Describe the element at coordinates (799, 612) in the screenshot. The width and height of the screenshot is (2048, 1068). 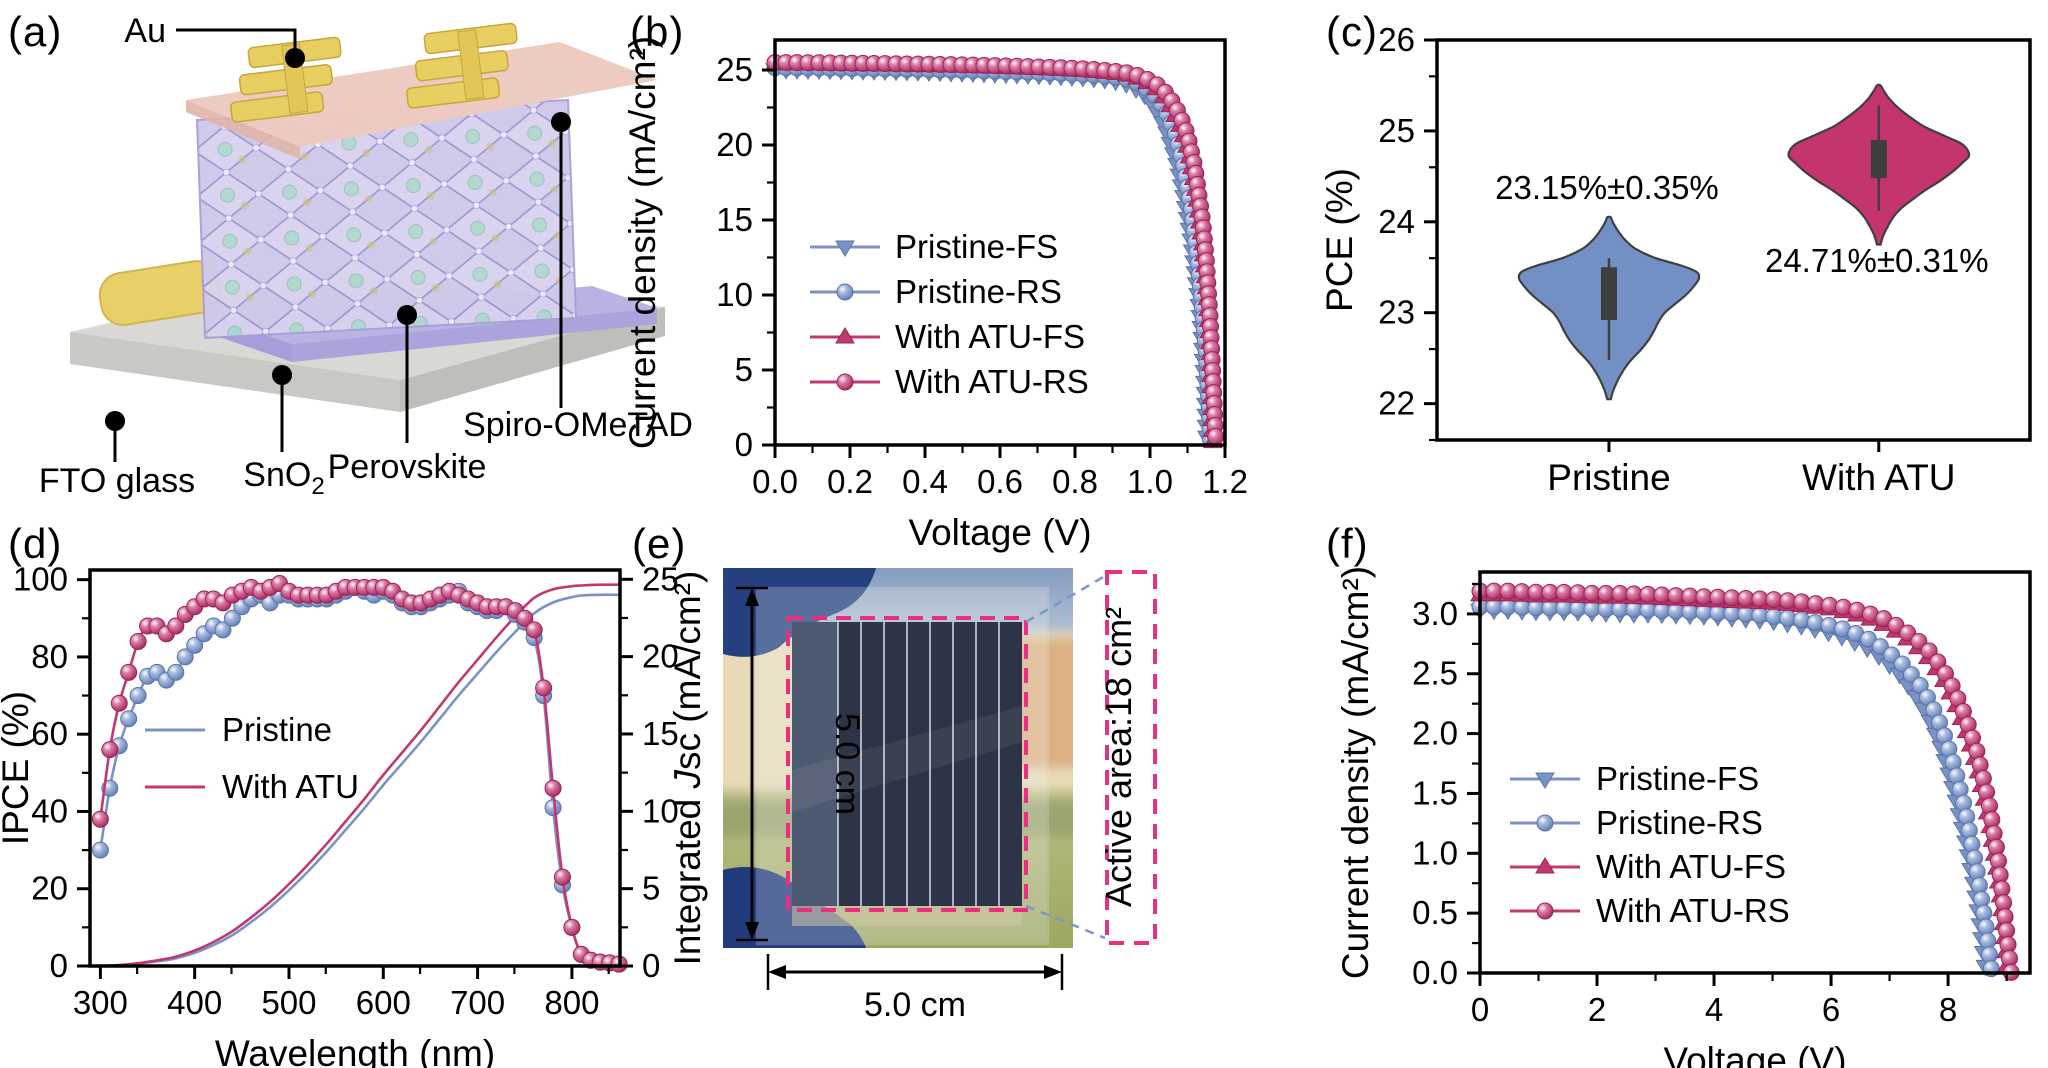
I see `glove-finger-top` at that location.